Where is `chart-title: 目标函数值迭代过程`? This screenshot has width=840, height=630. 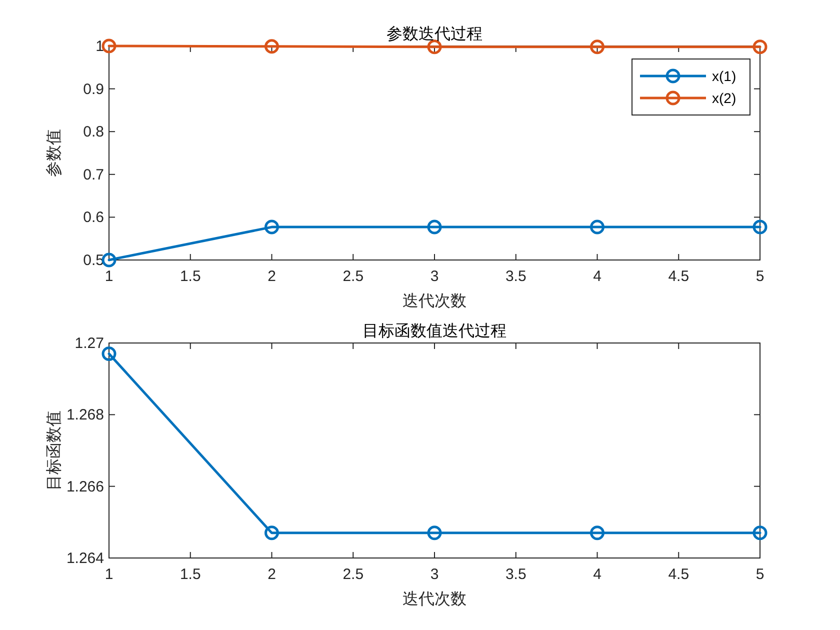
chart-title: 目标函数值迭代过程 is located at coordinates (434, 331).